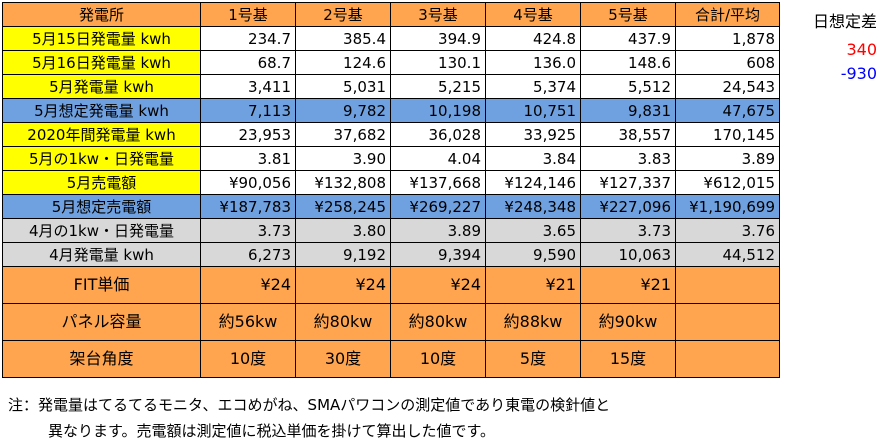 The image size is (883, 443). Describe the element at coordinates (343, 359) in the screenshot. I see `table-cell: 30度` at that location.